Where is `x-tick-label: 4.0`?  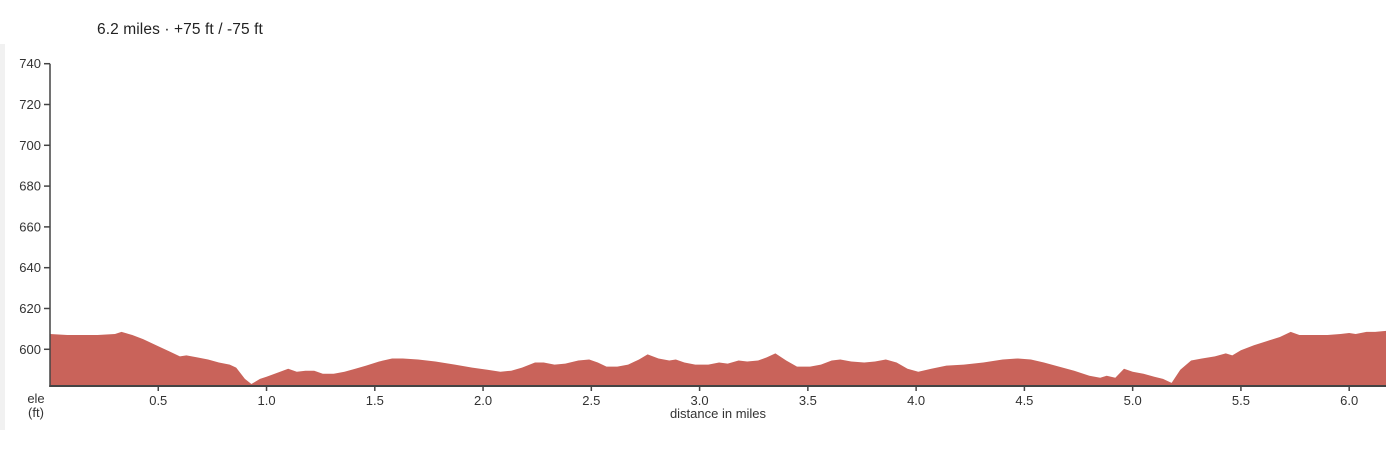
x-tick-label: 4.0 is located at coordinates (916, 400).